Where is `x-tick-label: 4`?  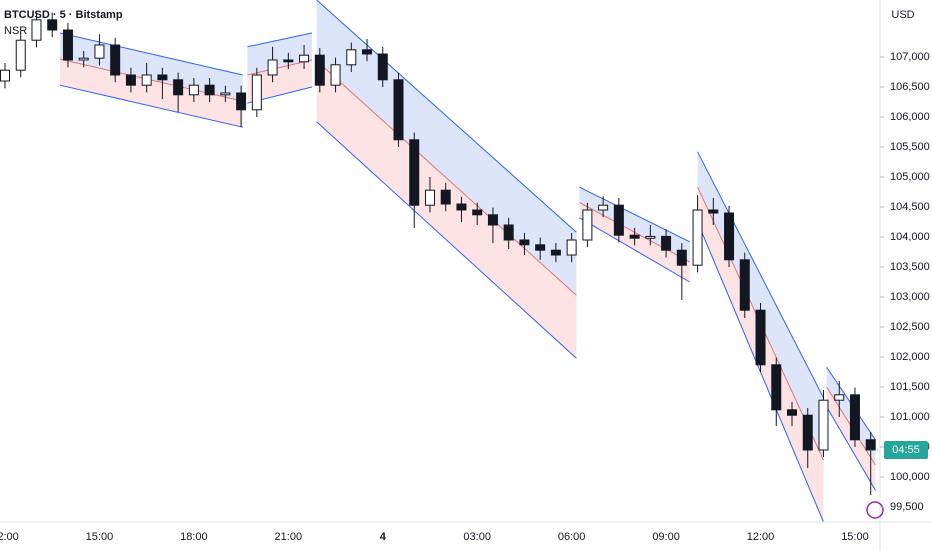 x-tick-label: 4 is located at coordinates (383, 537).